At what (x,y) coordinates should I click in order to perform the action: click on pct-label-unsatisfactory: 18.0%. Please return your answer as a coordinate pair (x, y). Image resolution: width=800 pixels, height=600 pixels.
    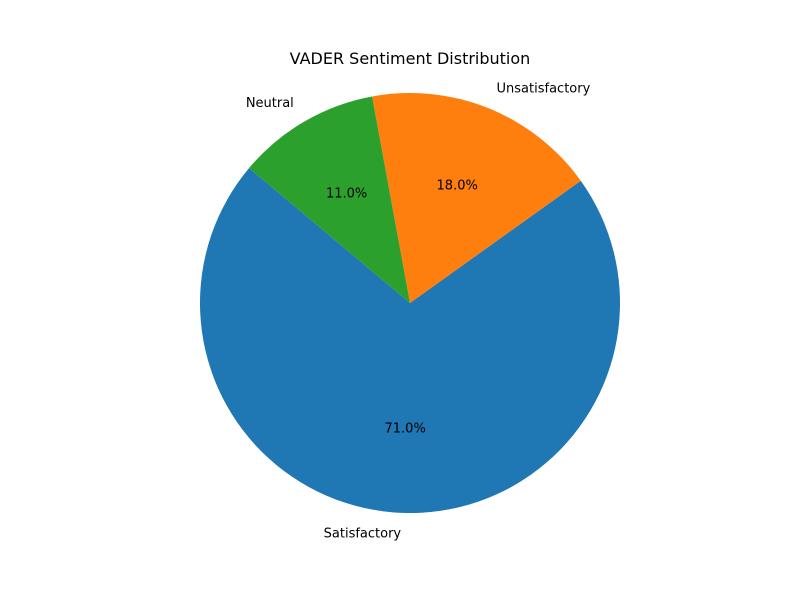
    Looking at the image, I should click on (457, 186).